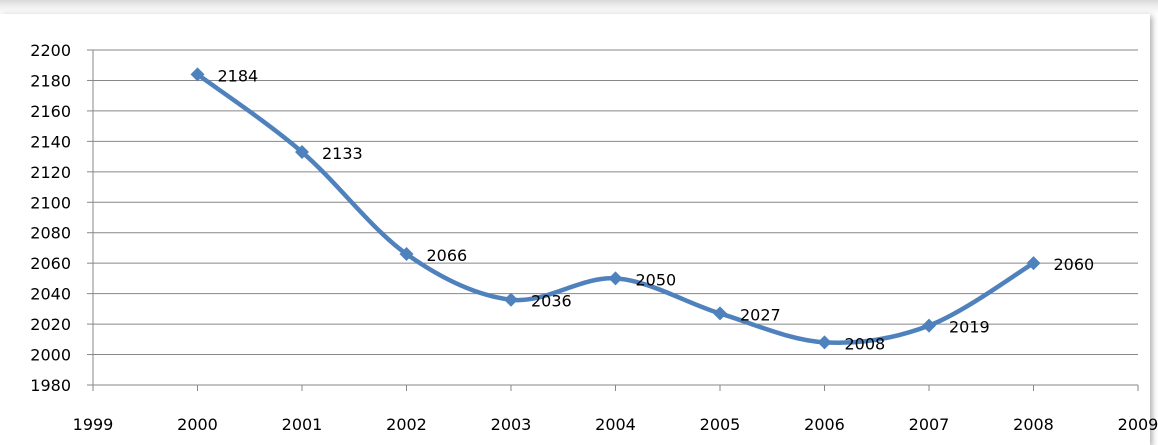 This screenshot has width=1158, height=445. I want to click on data-label: 2008, so click(865, 343).